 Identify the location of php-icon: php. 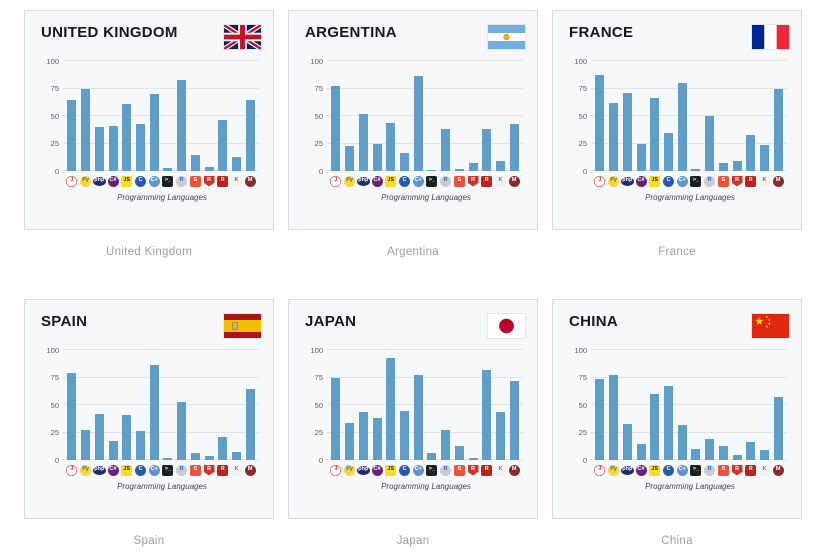
(363, 181).